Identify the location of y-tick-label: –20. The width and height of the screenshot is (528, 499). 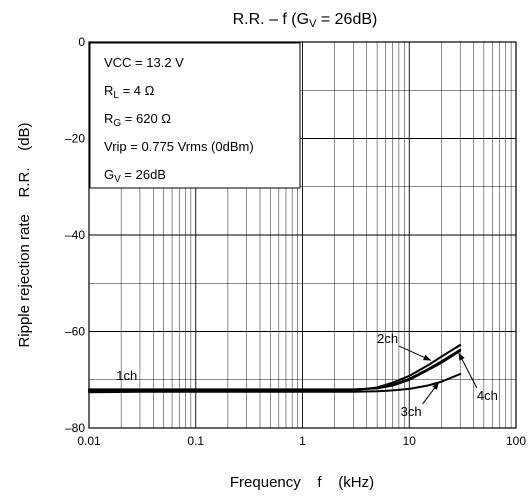
(75, 139).